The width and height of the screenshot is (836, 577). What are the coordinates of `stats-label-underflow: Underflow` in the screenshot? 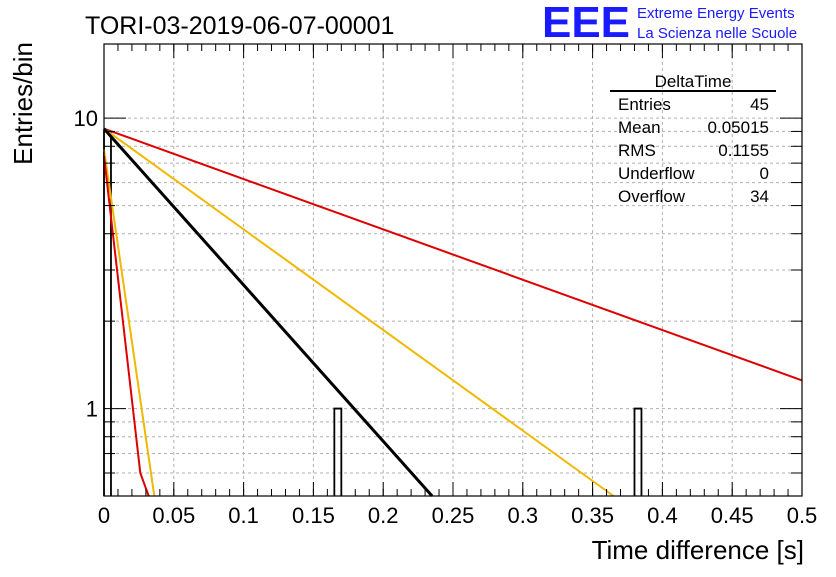 It's located at (656, 173).